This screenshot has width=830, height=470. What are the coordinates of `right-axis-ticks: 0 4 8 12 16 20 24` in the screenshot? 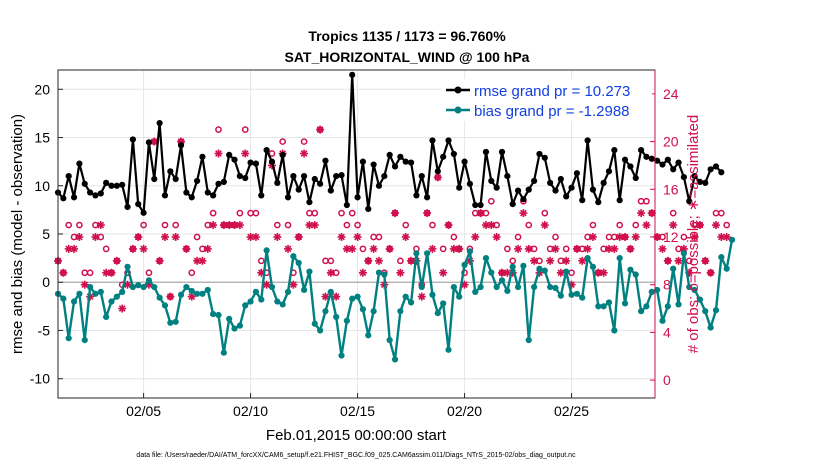 It's located at (664, 237).